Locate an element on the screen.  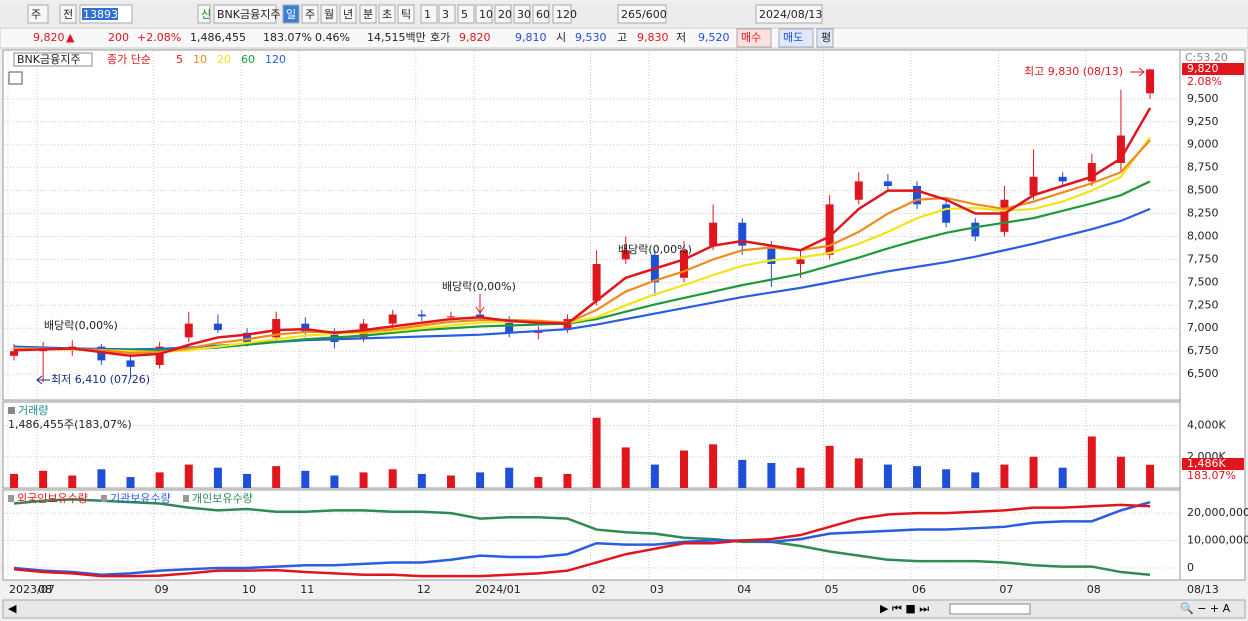
legend-entry: 20 is located at coordinates (224, 59).